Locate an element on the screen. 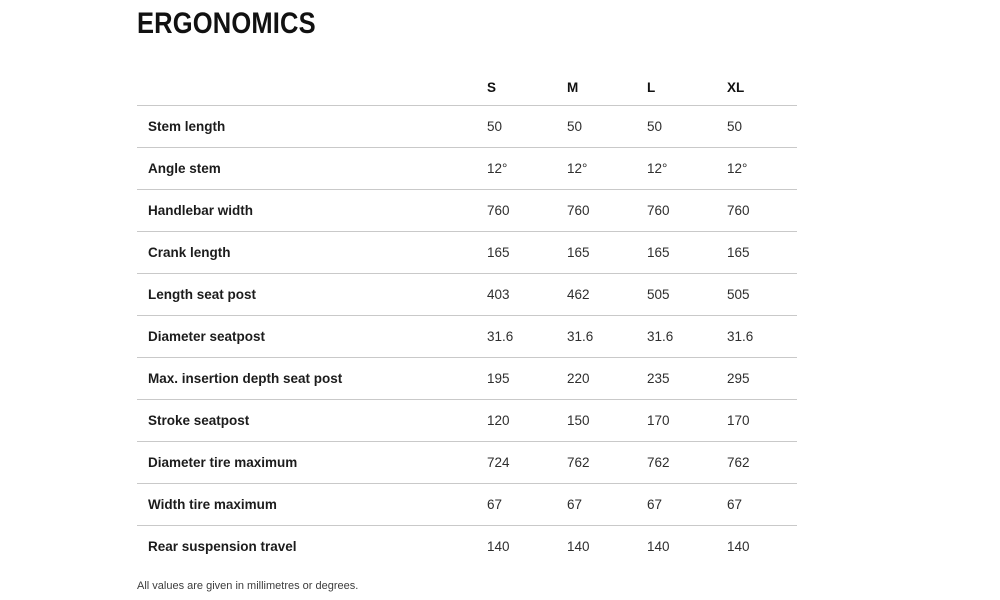  row-label: Width tire maximum is located at coordinates (212, 504).